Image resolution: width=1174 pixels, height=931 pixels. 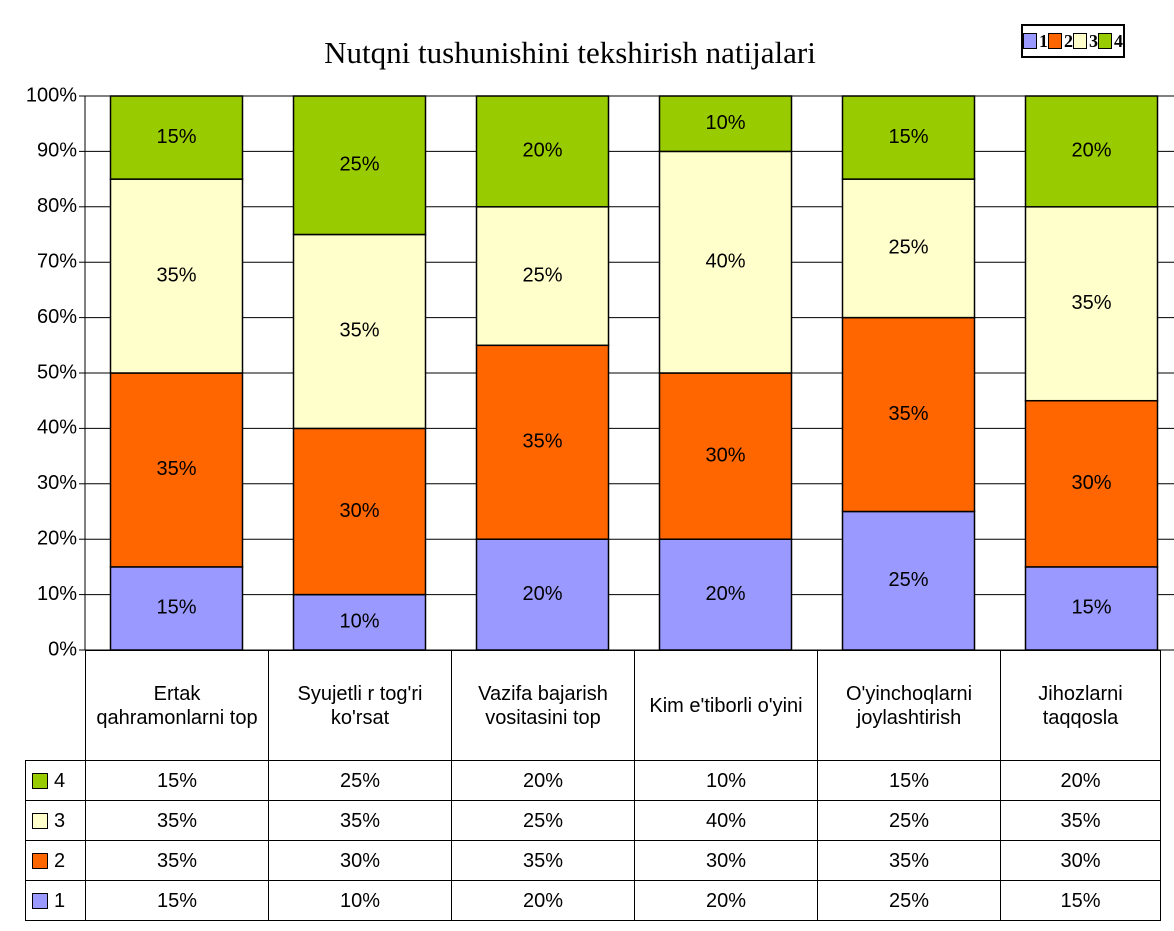 What do you see at coordinates (60, 860) in the screenshot?
I see `series-name: 2` at bounding box center [60, 860].